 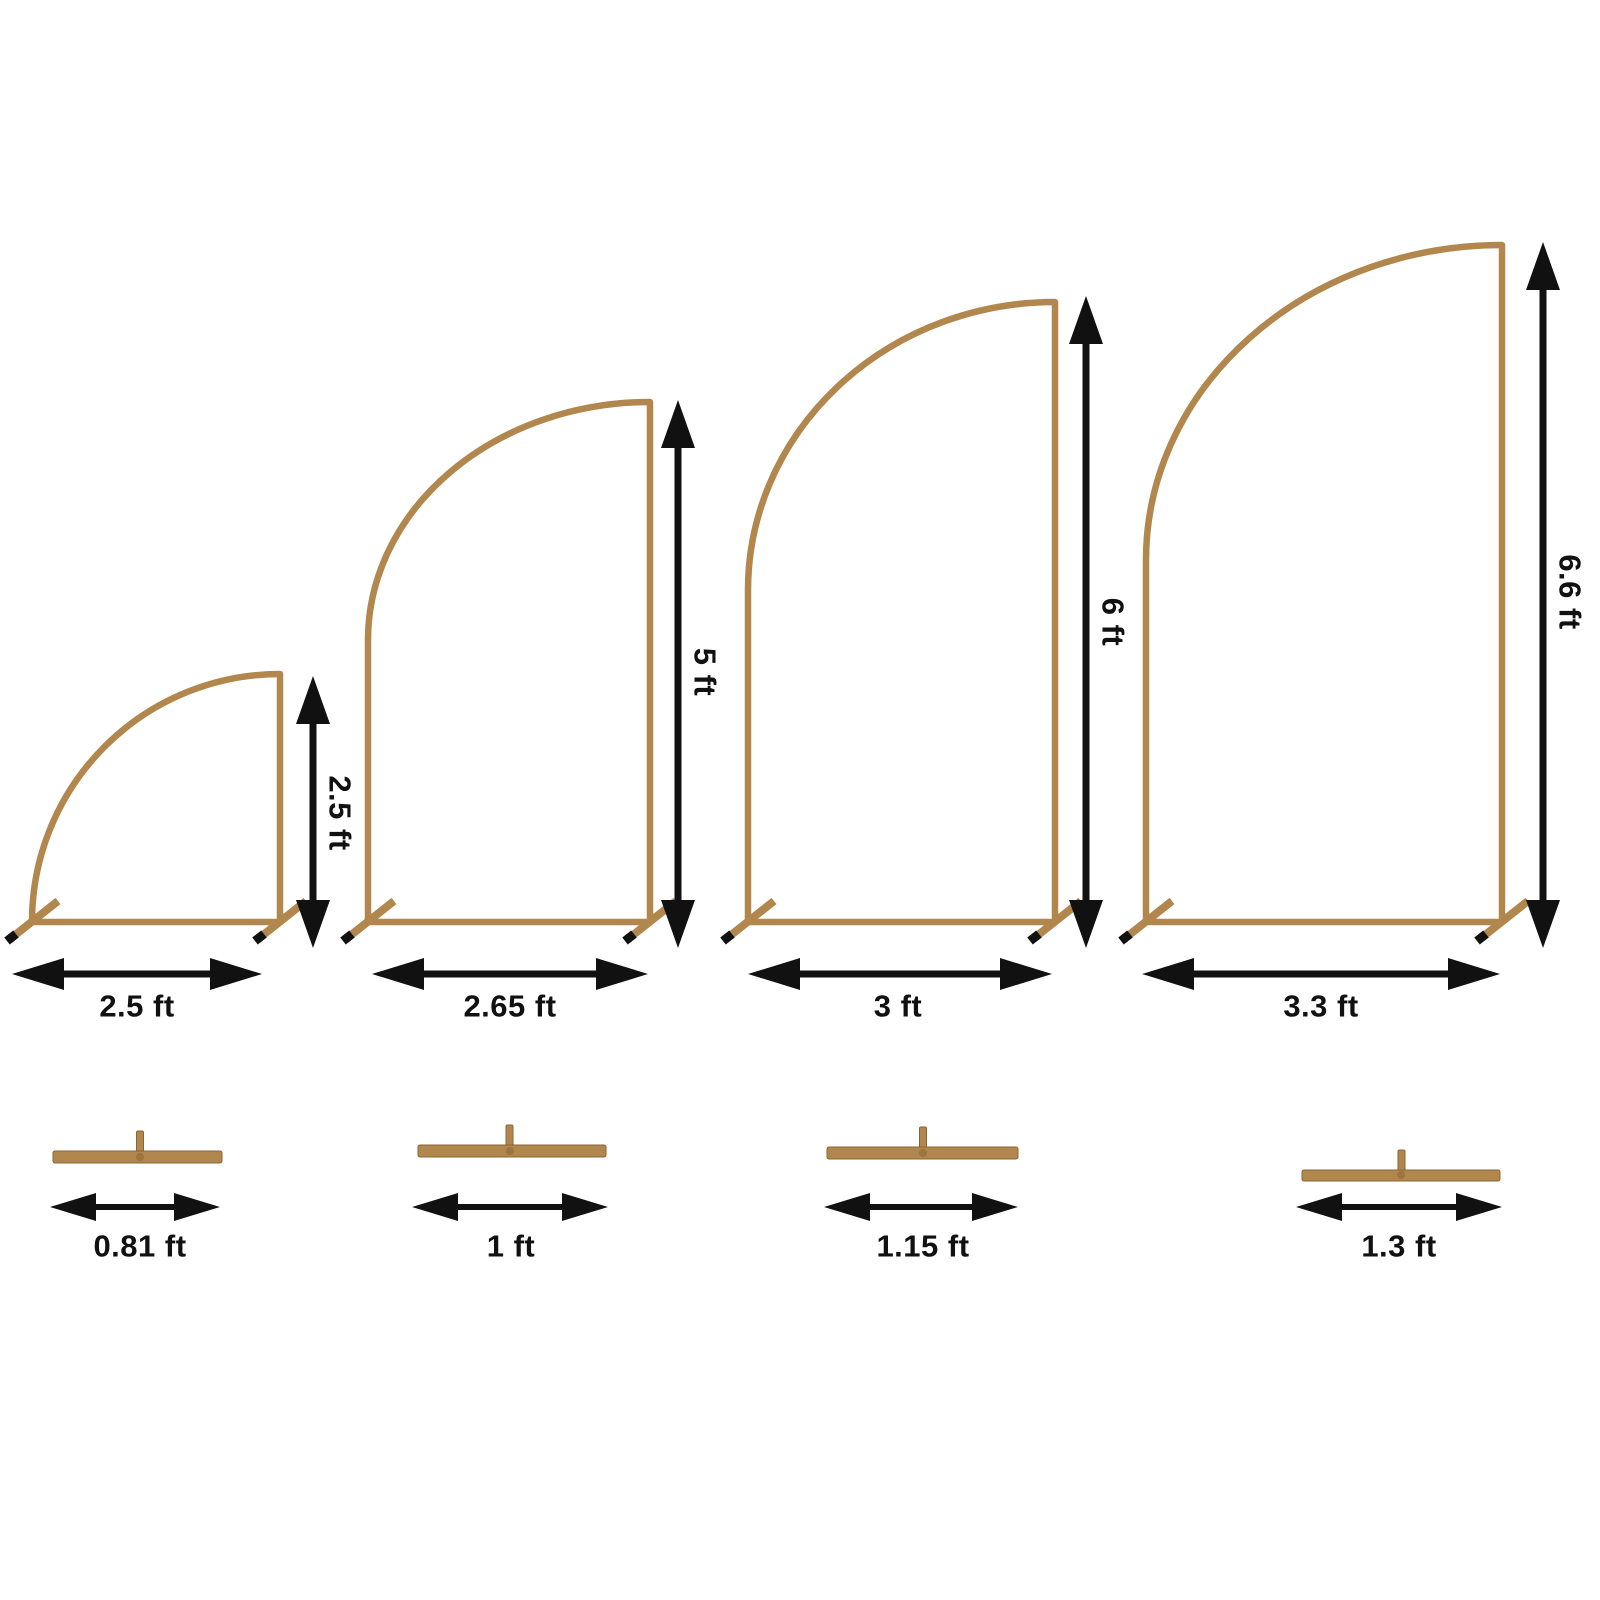 I want to click on arch-small: 2.5 ft 2.5 ft, so click(x=181, y=847).